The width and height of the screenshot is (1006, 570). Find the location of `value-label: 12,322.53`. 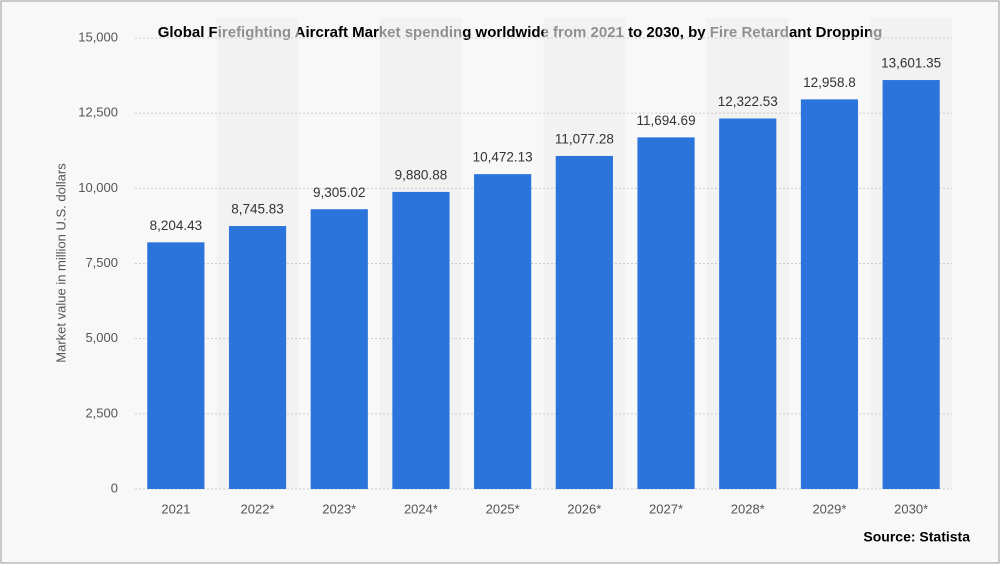

value-label: 12,322.53 is located at coordinates (748, 101).